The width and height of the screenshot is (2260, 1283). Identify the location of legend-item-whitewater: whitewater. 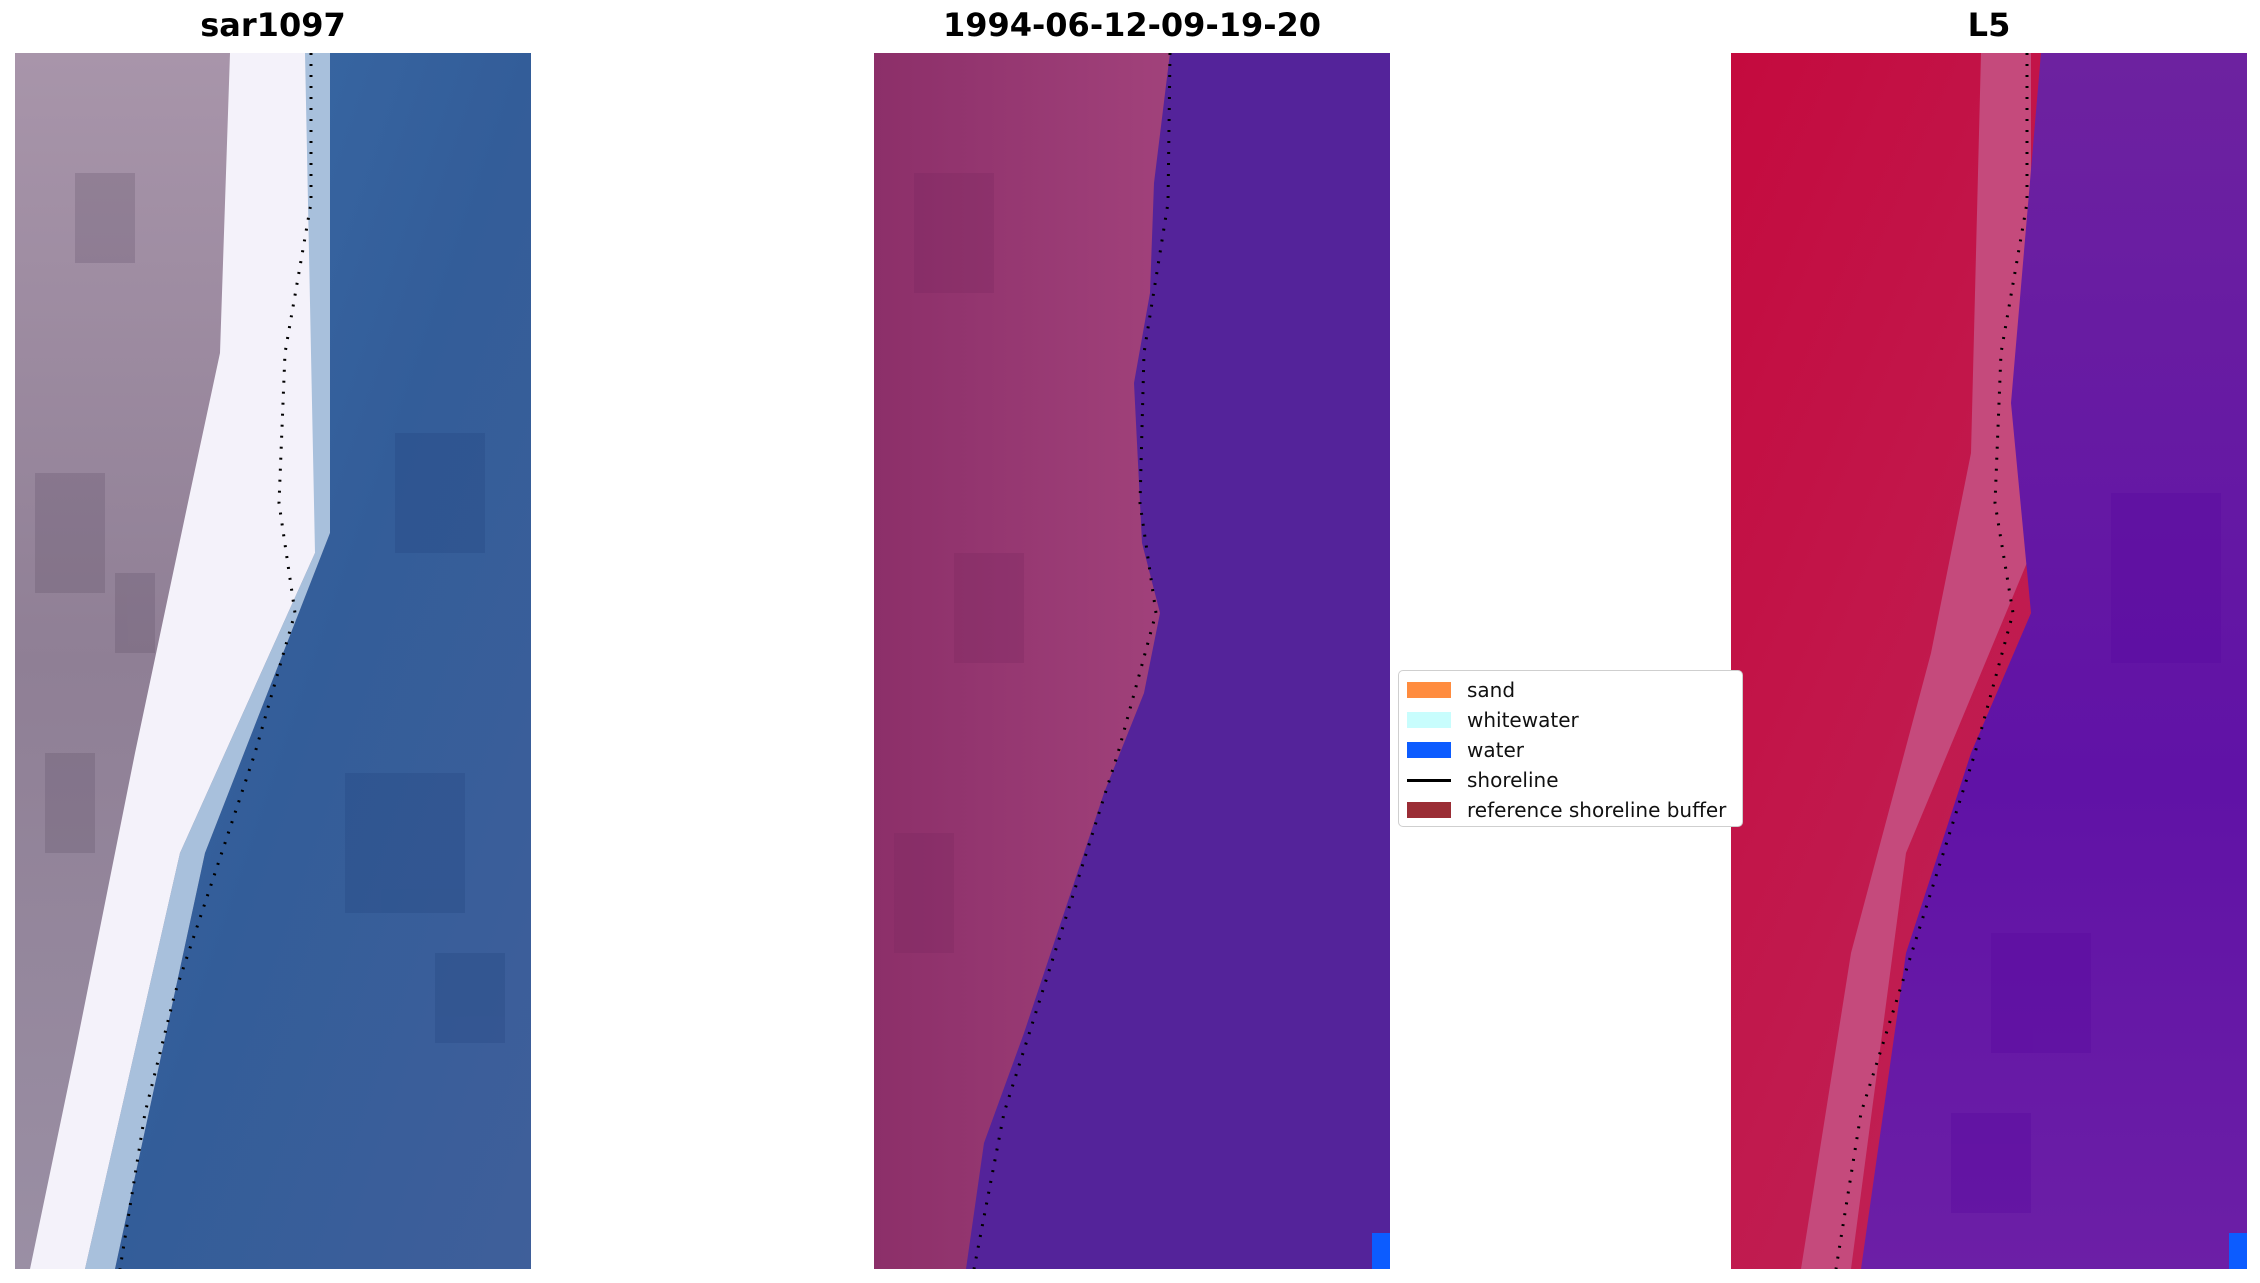
(1493, 720).